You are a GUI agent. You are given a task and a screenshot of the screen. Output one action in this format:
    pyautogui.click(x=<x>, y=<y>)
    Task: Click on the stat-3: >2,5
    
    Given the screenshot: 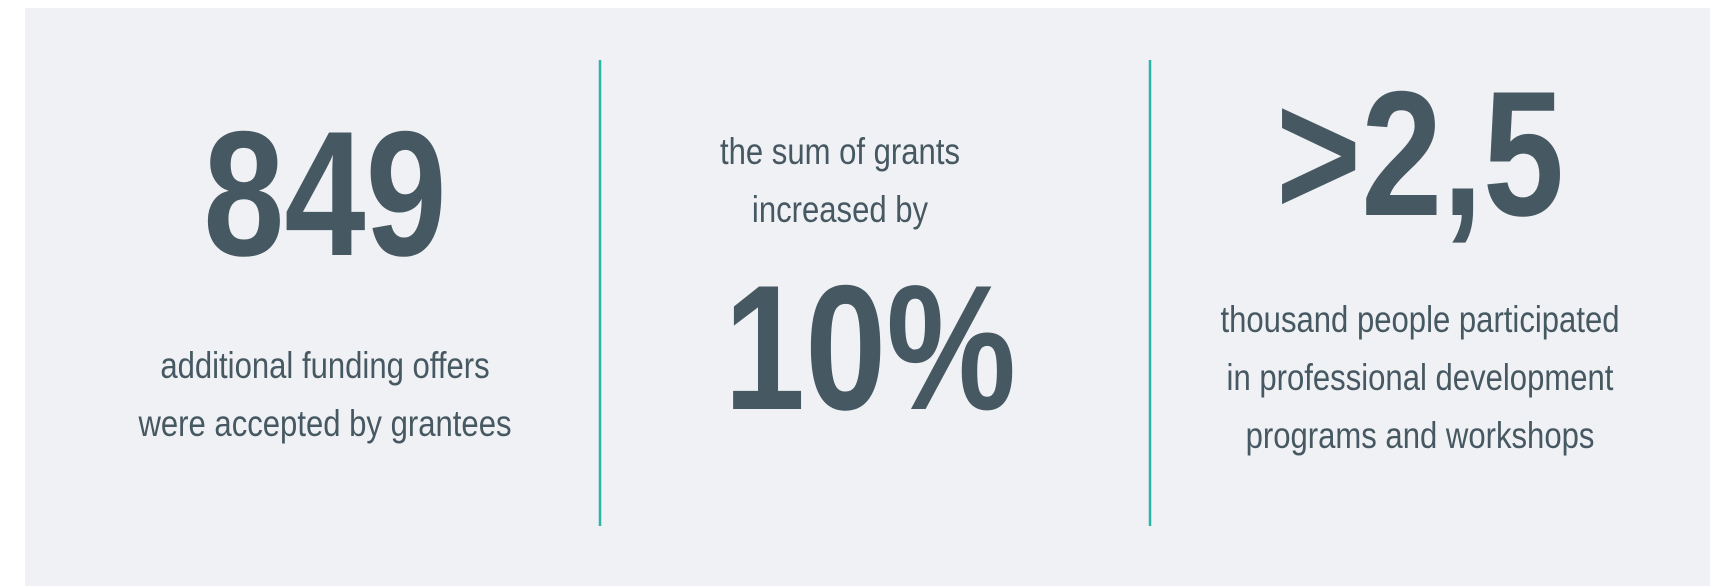 What is the action you would take?
    pyautogui.click(x=1420, y=154)
    